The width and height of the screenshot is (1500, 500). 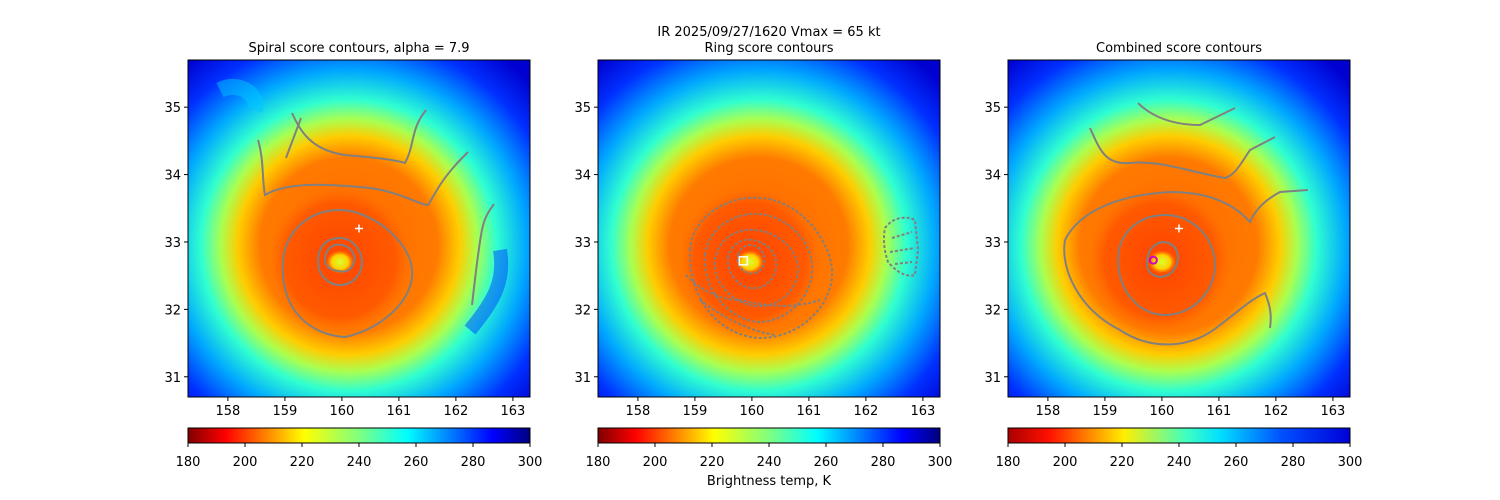 What do you see at coordinates (768, 32) in the screenshot?
I see `figure-suptitle: IR 2025/09/27/1620 Vmax = 65 kt` at bounding box center [768, 32].